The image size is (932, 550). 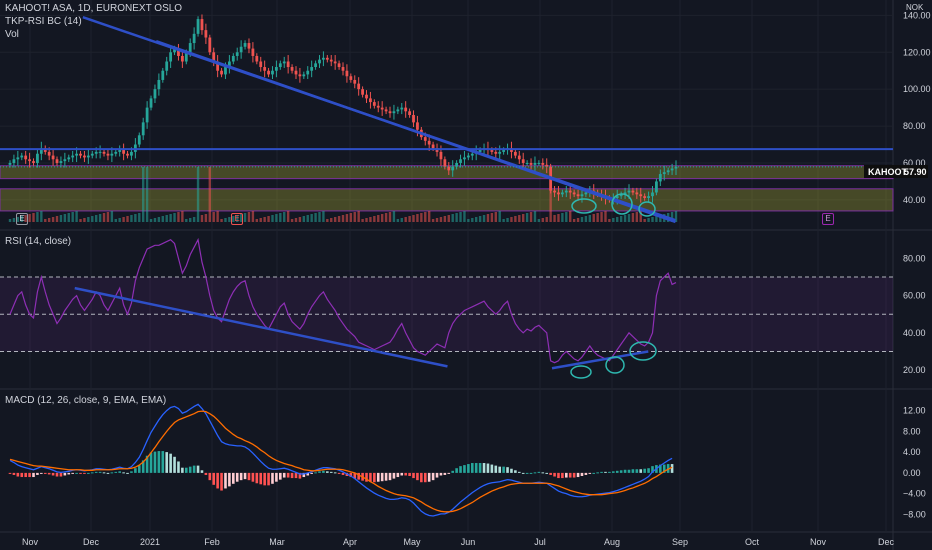 What do you see at coordinates (94, 8) in the screenshot?
I see `chart-title: KAHOOT! ASA, 1D, EURONEXT OSLO` at bounding box center [94, 8].